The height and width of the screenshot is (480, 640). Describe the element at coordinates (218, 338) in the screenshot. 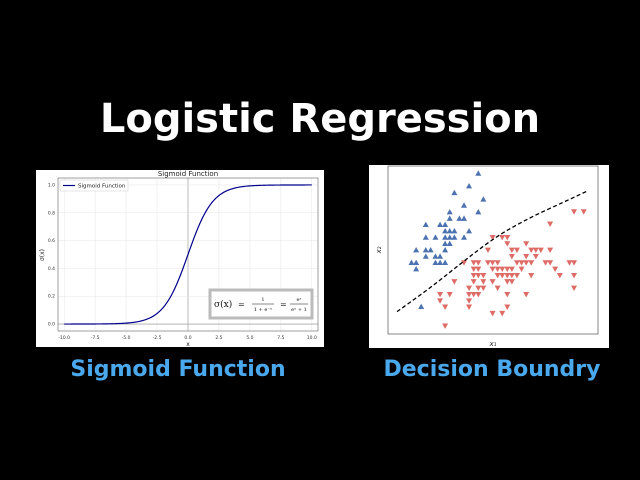

I see `x-tick-label: 2.5` at that location.